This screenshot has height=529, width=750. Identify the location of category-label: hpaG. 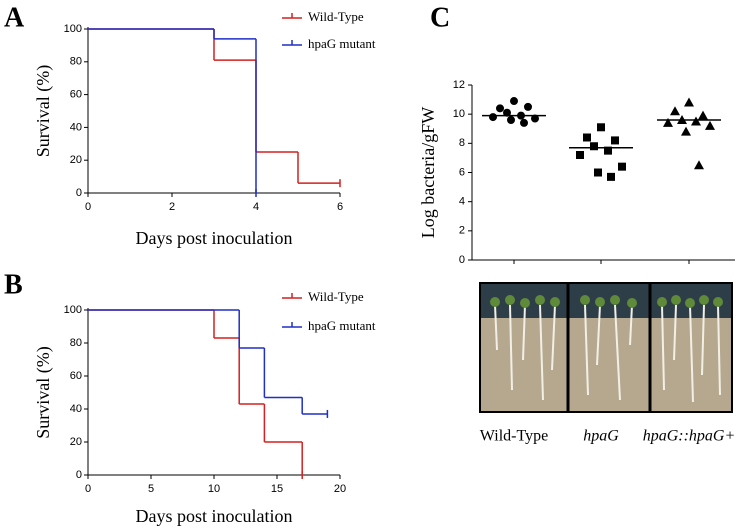
(601, 436).